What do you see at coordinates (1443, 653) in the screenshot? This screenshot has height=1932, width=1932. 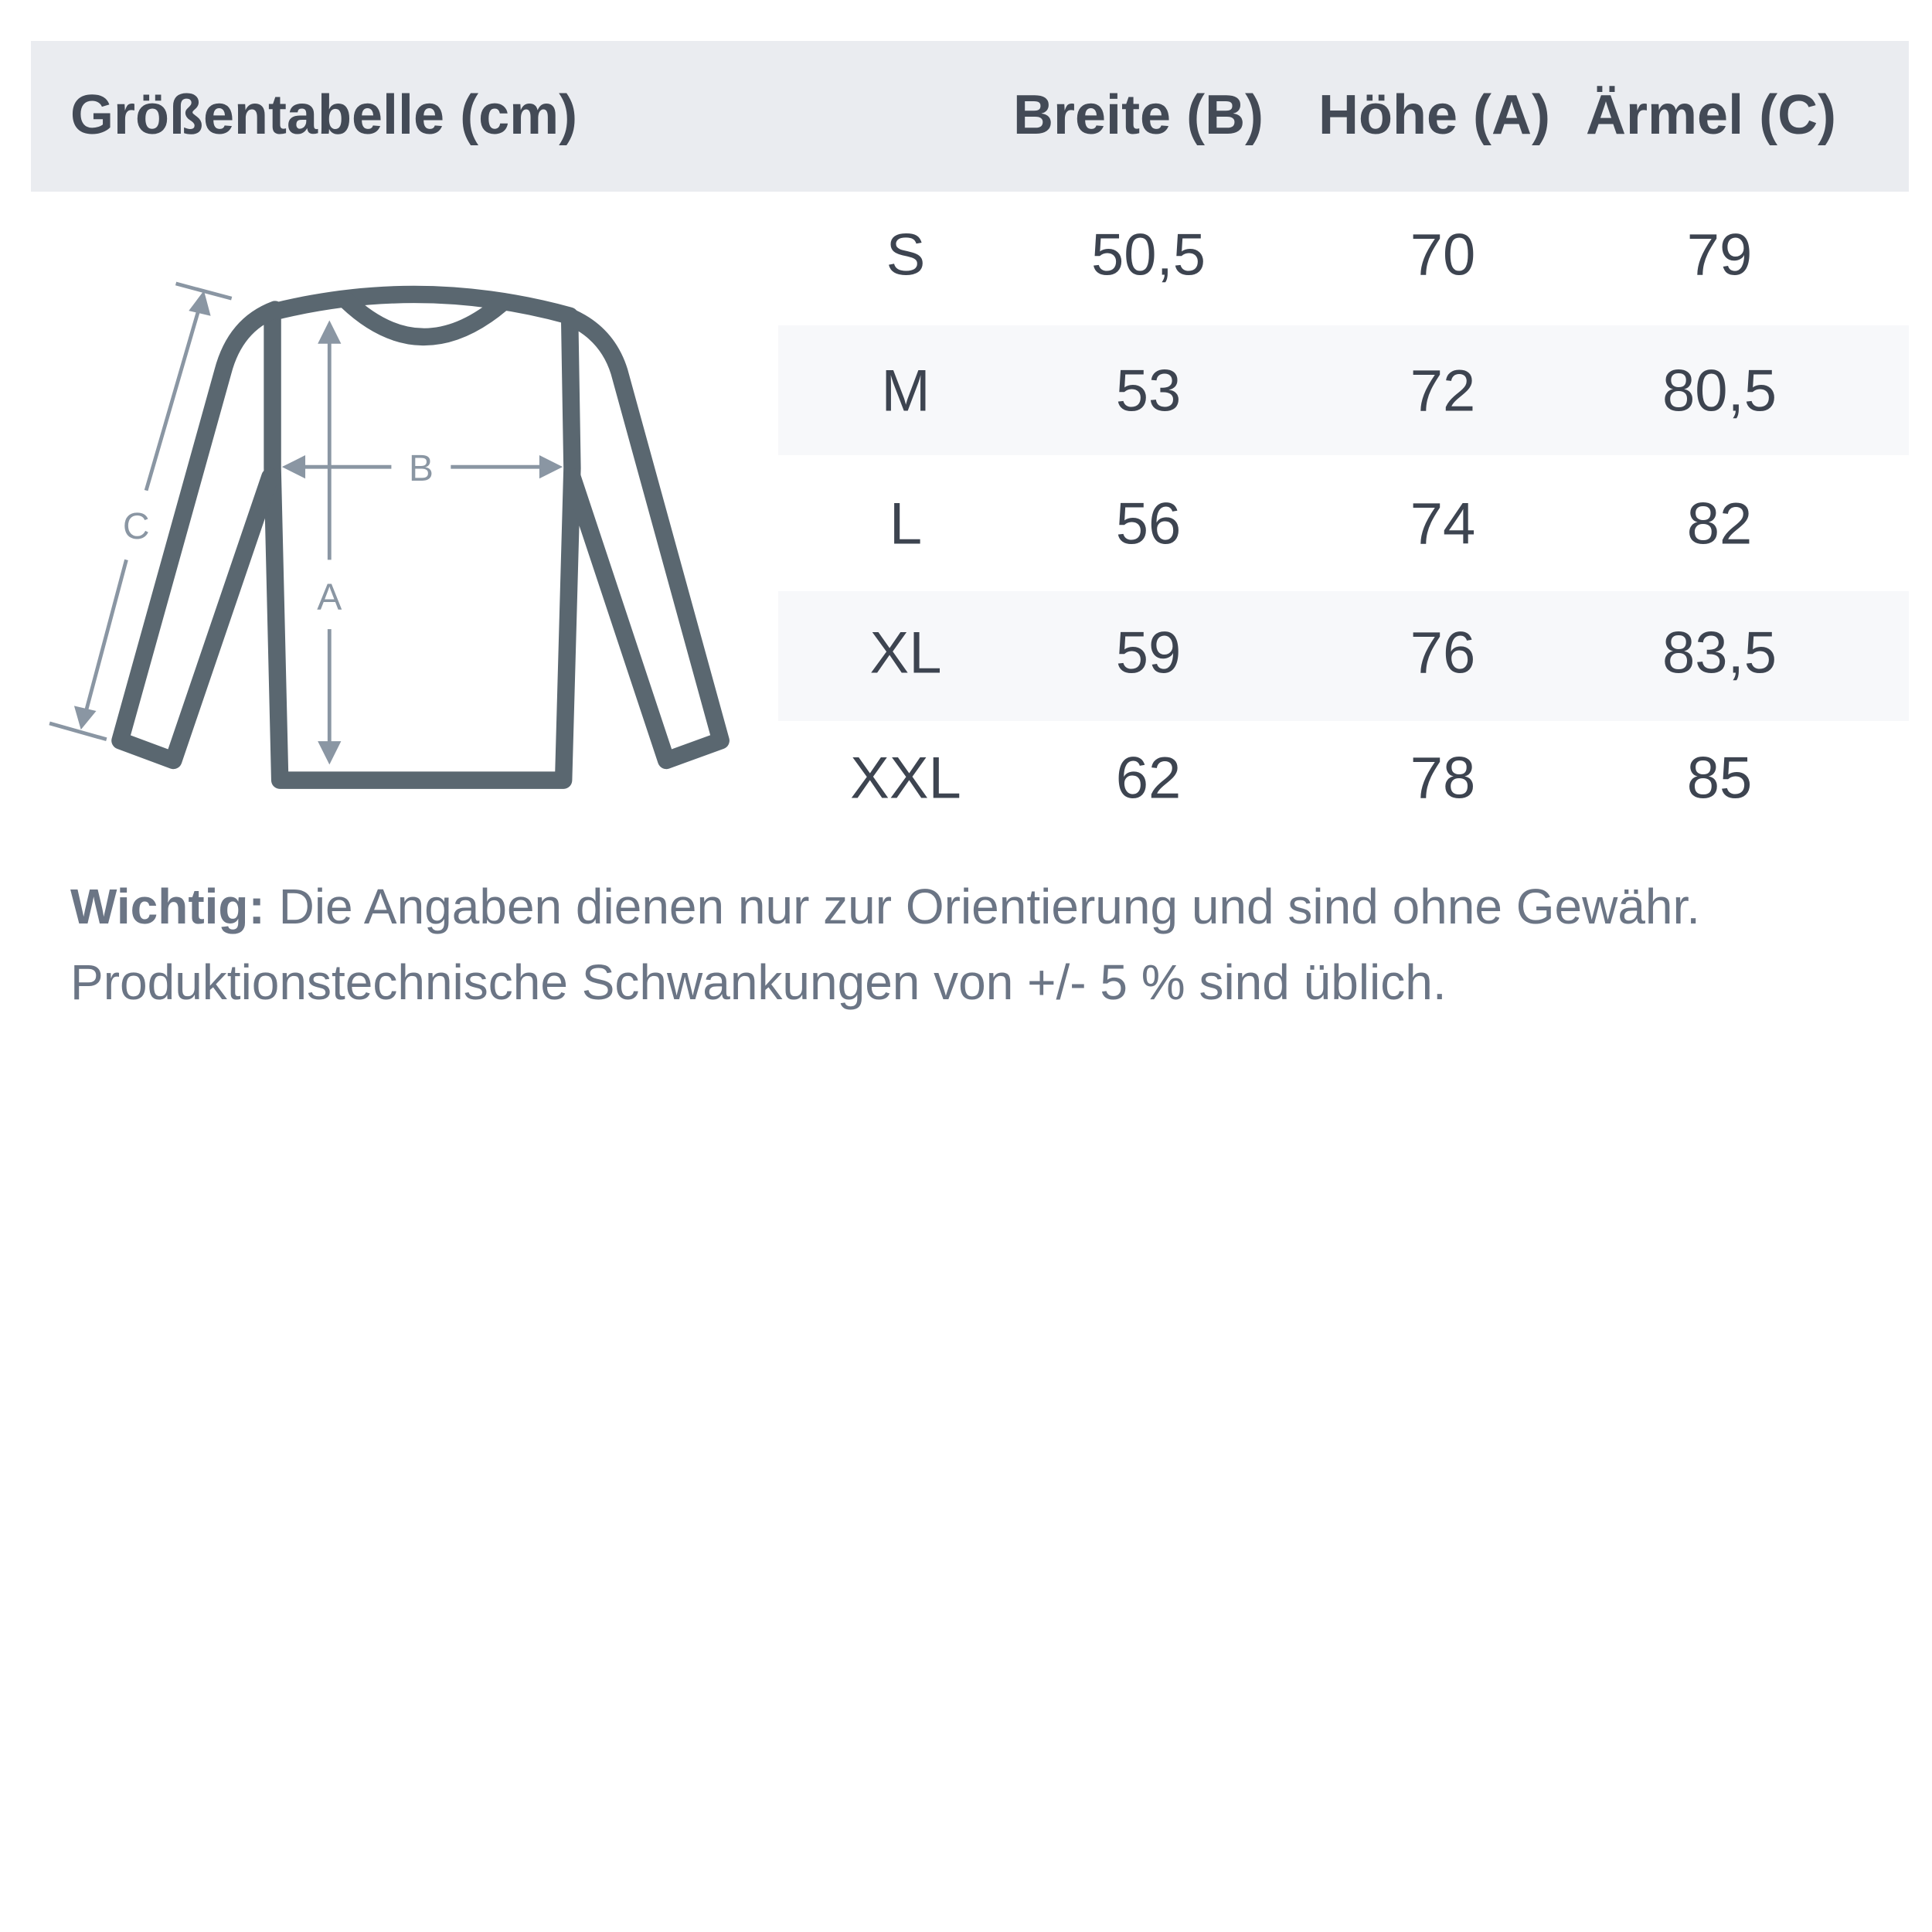 I see `cell-hoehe: 76` at bounding box center [1443, 653].